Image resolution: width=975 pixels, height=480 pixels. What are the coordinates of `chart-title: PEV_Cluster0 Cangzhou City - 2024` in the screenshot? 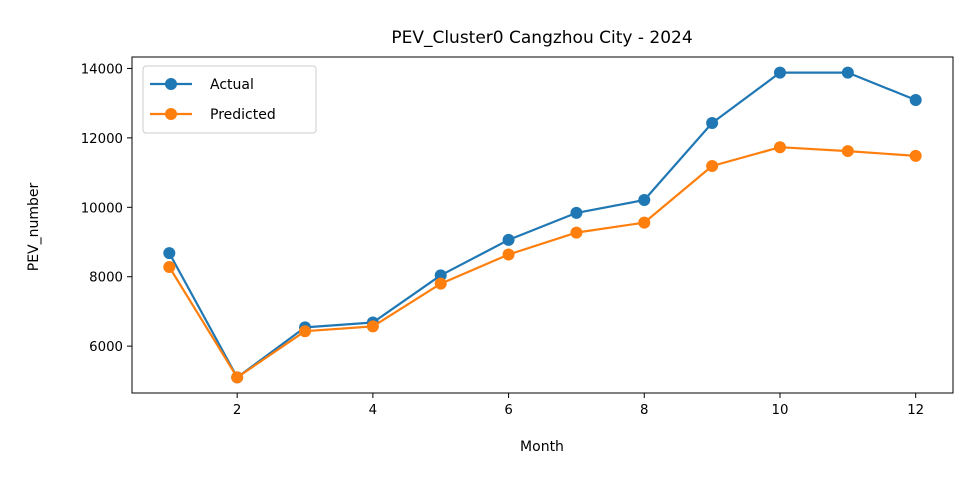 It's located at (541, 38).